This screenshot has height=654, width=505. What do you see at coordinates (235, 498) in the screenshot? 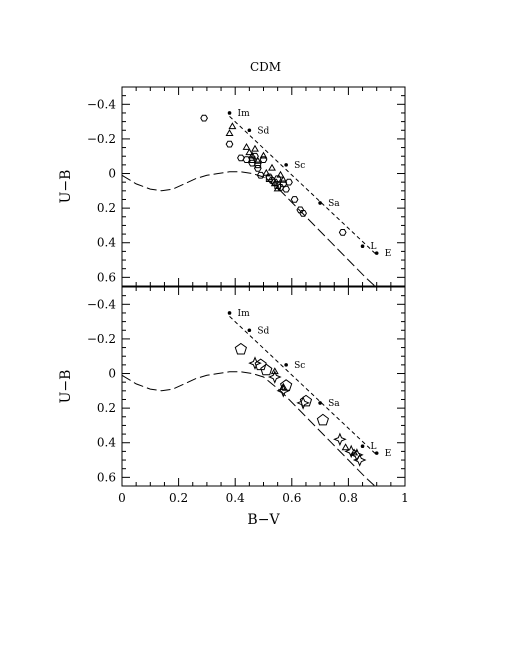
I see `x-tick-label: 0.4` at bounding box center [235, 498].